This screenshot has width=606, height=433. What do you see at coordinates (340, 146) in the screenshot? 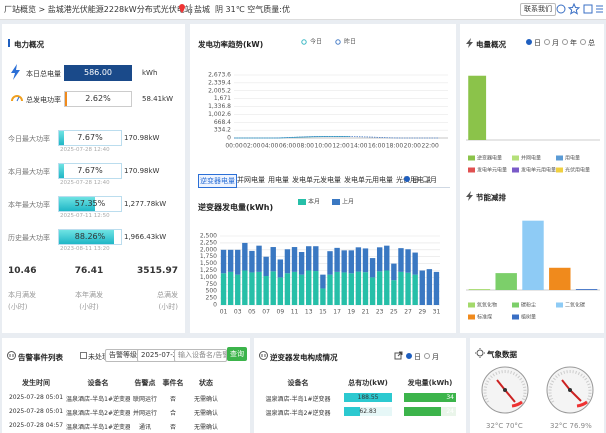
I see `x-tick-label: 12:00` at bounding box center [340, 146].